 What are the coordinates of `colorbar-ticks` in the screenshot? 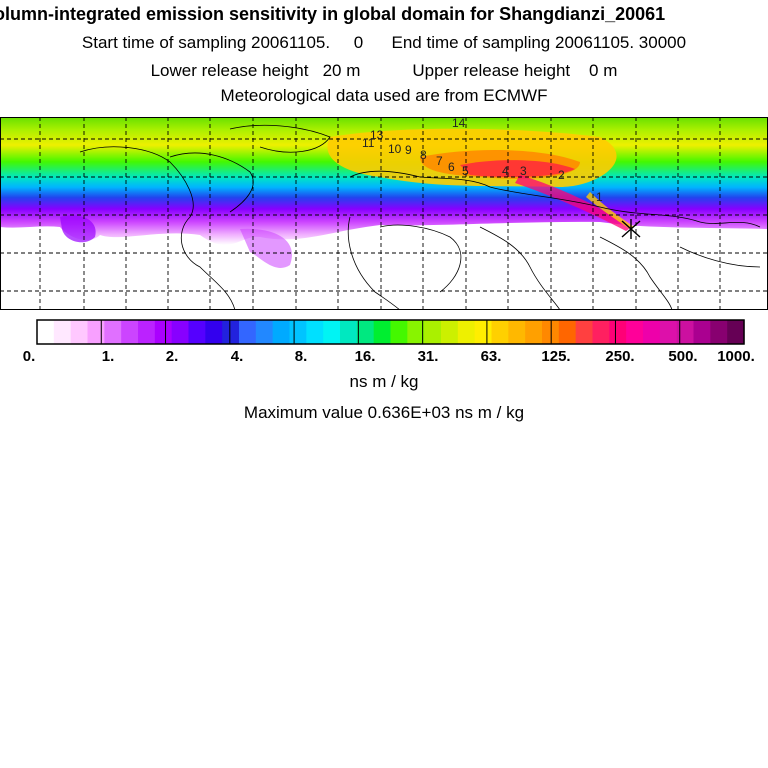 It's located at (390, 332).